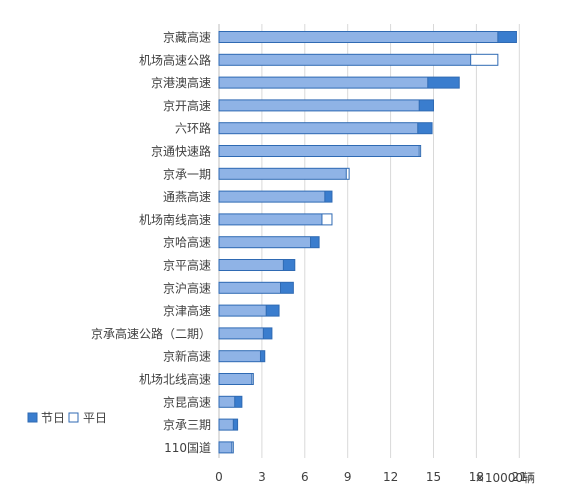  Describe the element at coordinates (95, 418) in the screenshot. I see `legend-label-weekday: 平日` at that location.